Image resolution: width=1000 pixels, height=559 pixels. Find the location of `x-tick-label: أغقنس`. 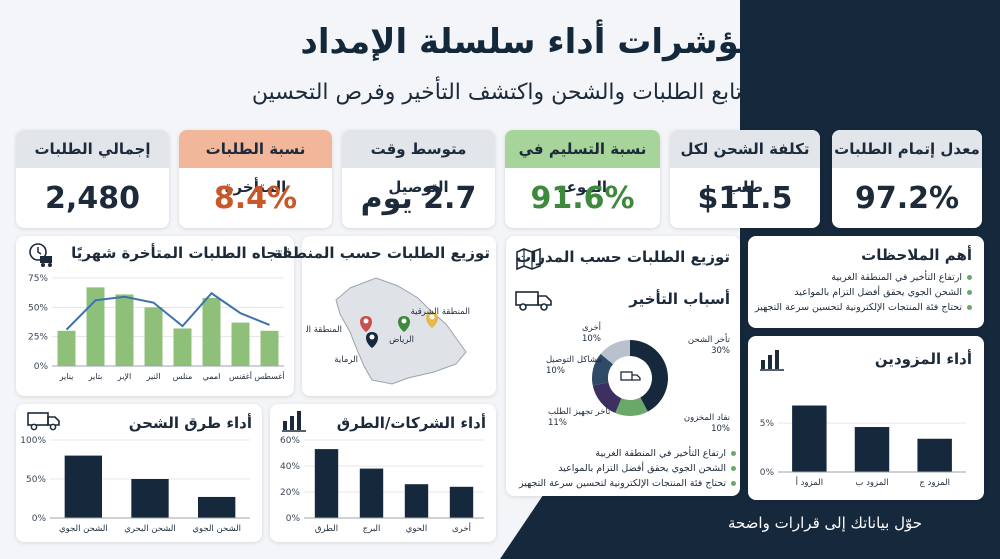

x-tick-label: أغقنس is located at coordinates (240, 376).